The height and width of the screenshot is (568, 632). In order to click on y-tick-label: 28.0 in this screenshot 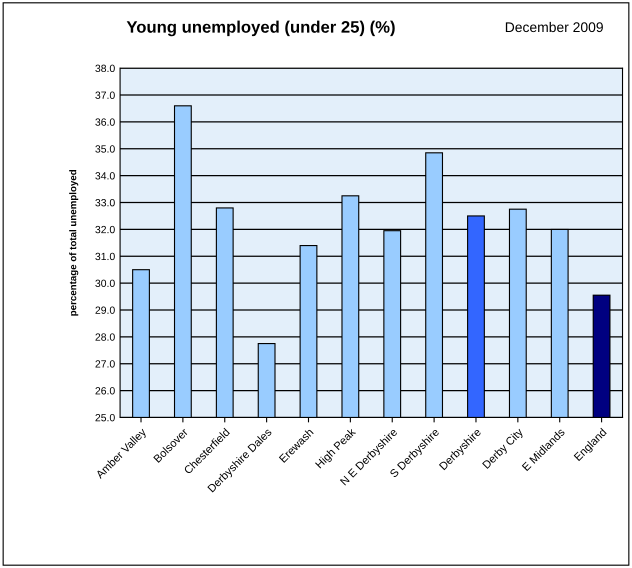, I will do `click(105, 337)`.